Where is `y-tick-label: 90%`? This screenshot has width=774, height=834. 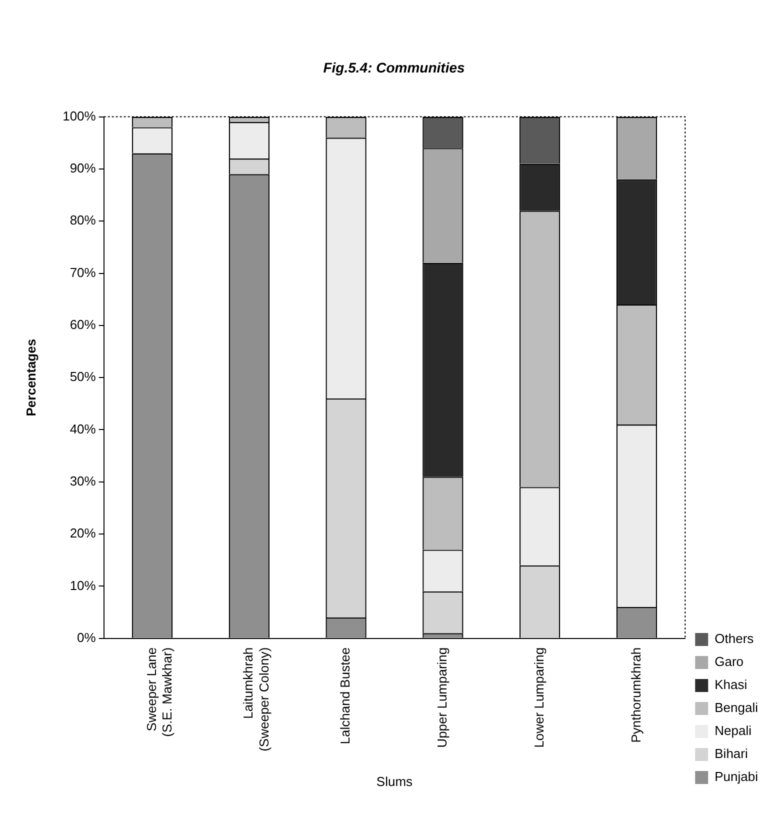
y-tick-label: 90% is located at coordinates (83, 168).